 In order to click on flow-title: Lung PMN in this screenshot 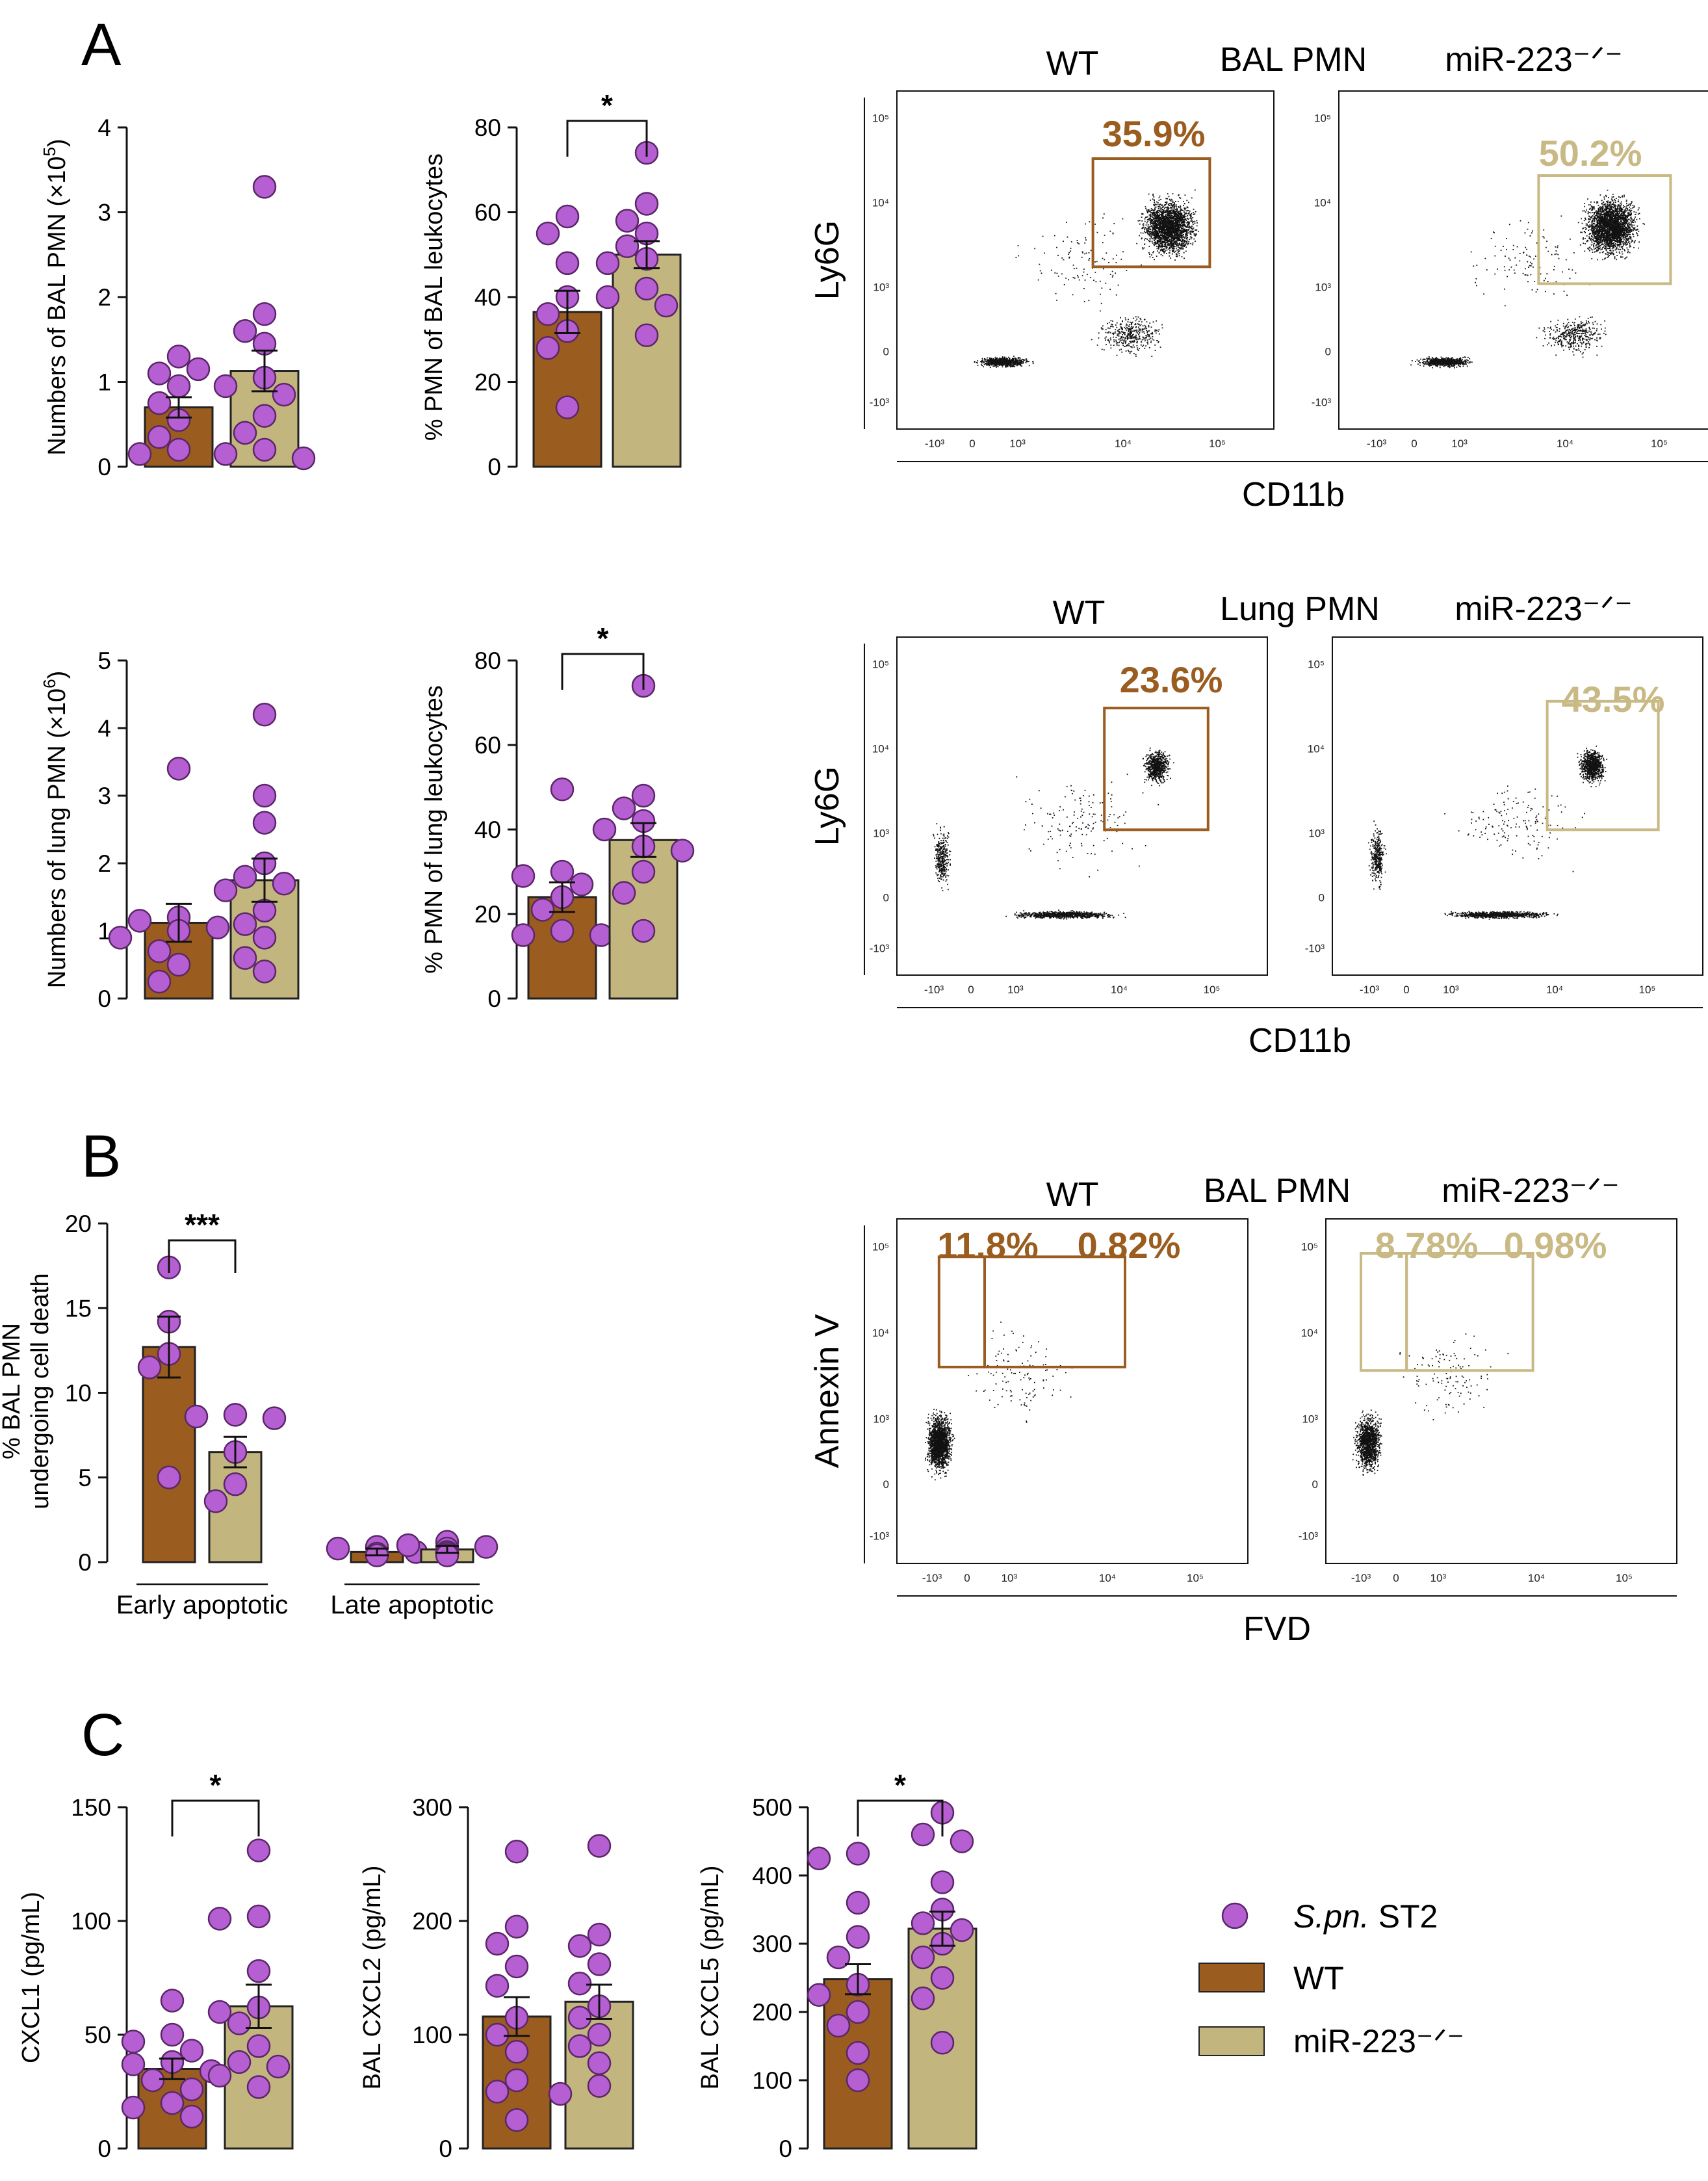, I will do `click(1300, 609)`.